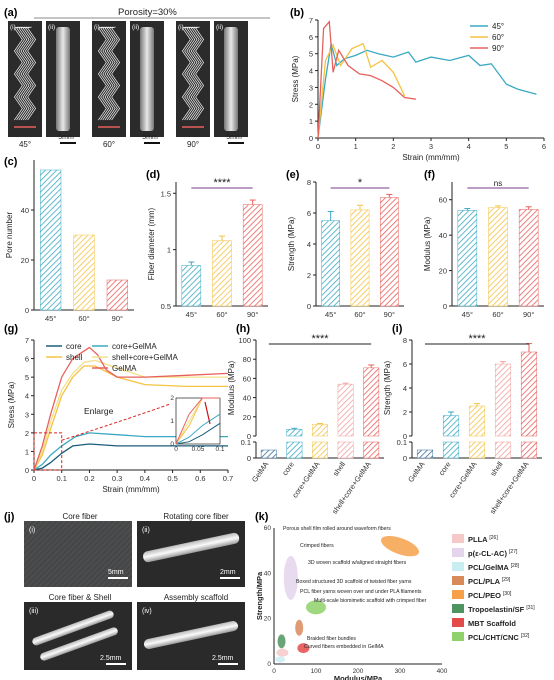  I want to click on x-tick-label: 0.7, so click(228, 478).